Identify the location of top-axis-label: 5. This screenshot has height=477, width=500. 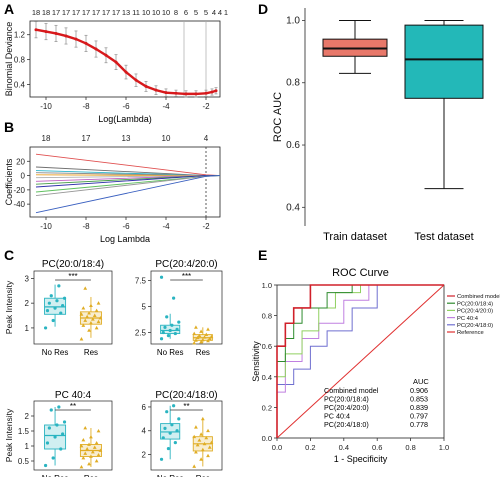
(206, 12).